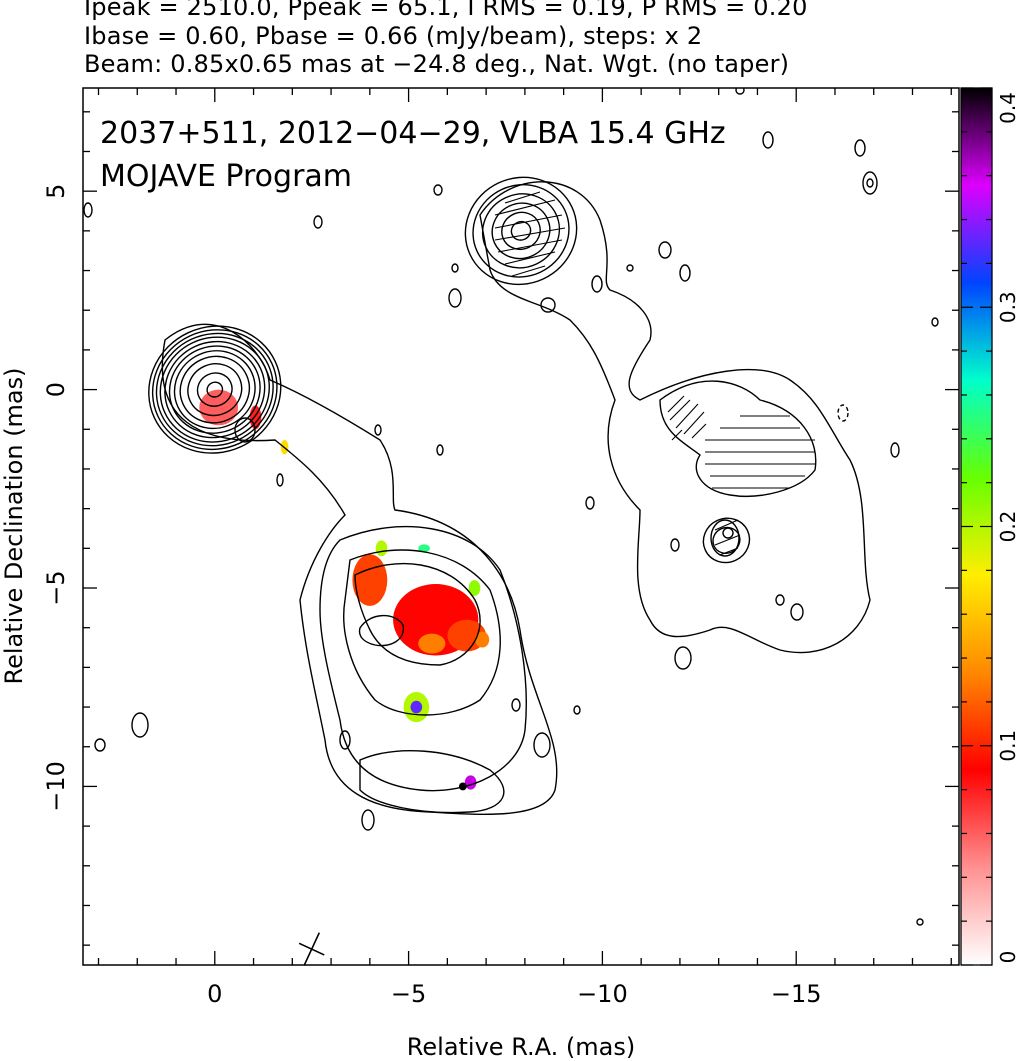  What do you see at coordinates (1008, 957) in the screenshot?
I see `colorbar-tick-label: 0` at bounding box center [1008, 957].